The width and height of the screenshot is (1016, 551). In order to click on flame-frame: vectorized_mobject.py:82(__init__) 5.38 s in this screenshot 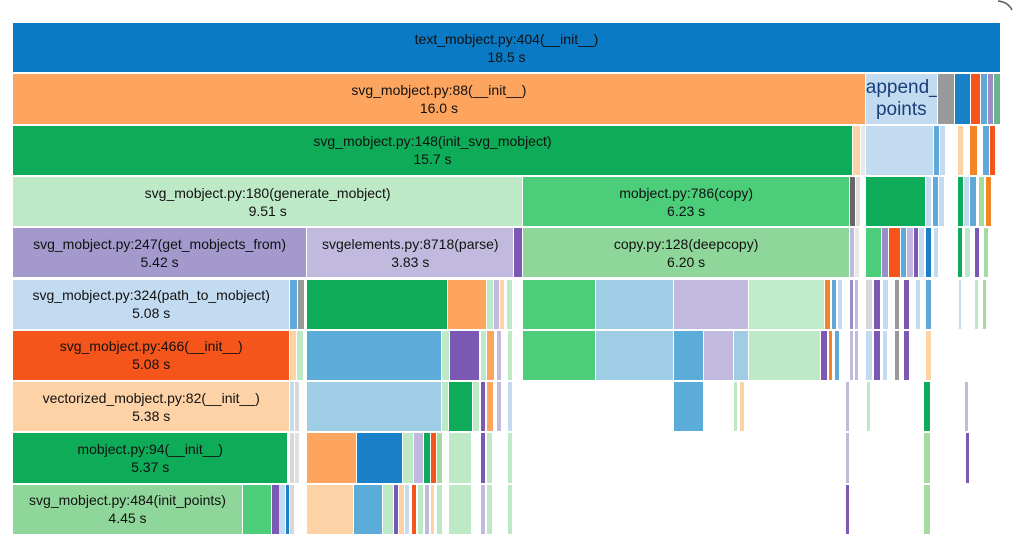, I will do `click(151, 407)`.